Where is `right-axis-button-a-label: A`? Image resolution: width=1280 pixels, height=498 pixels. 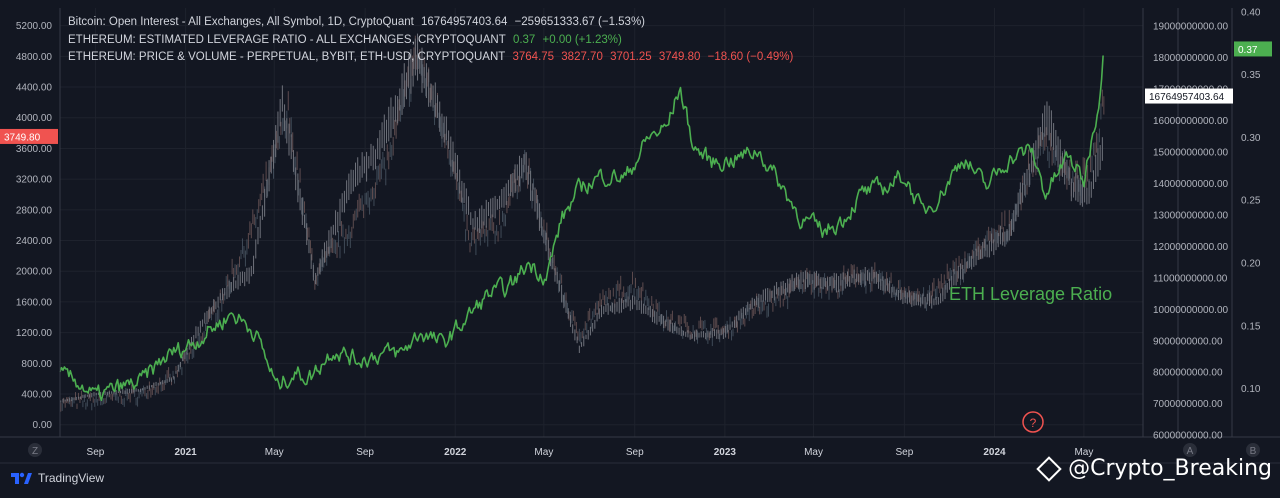
right-axis-button-a-label: A is located at coordinates (1190, 451).